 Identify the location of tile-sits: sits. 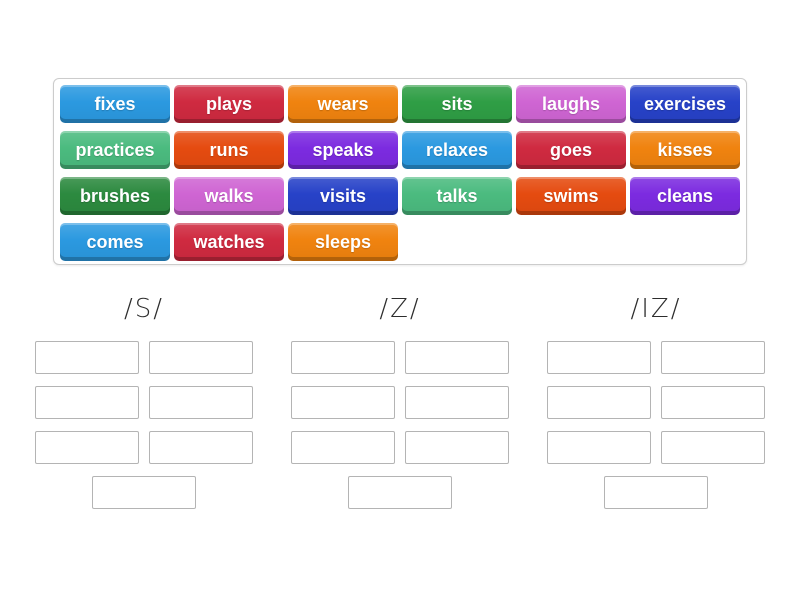
(457, 104).